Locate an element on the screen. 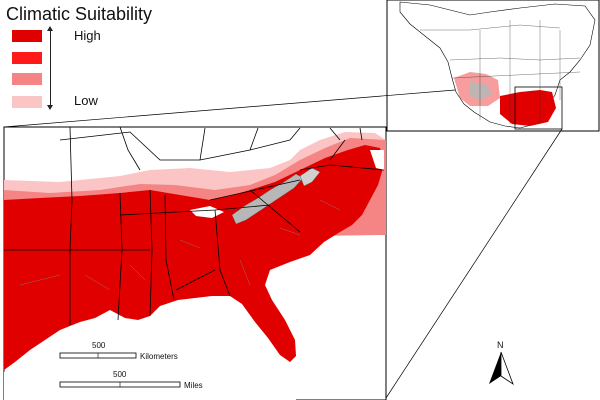  scalebar-kilometers is located at coordinates (98, 355).